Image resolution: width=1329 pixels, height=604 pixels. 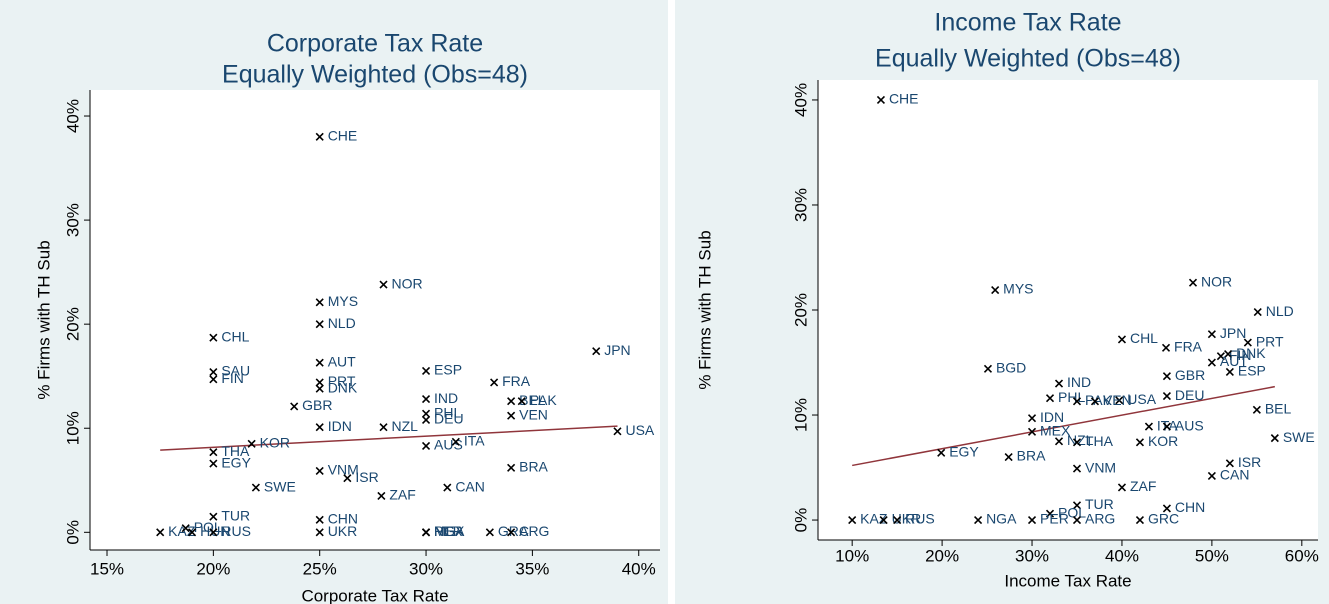 What do you see at coordinates (405, 426) in the screenshot?
I see `point-label: NZL` at bounding box center [405, 426].